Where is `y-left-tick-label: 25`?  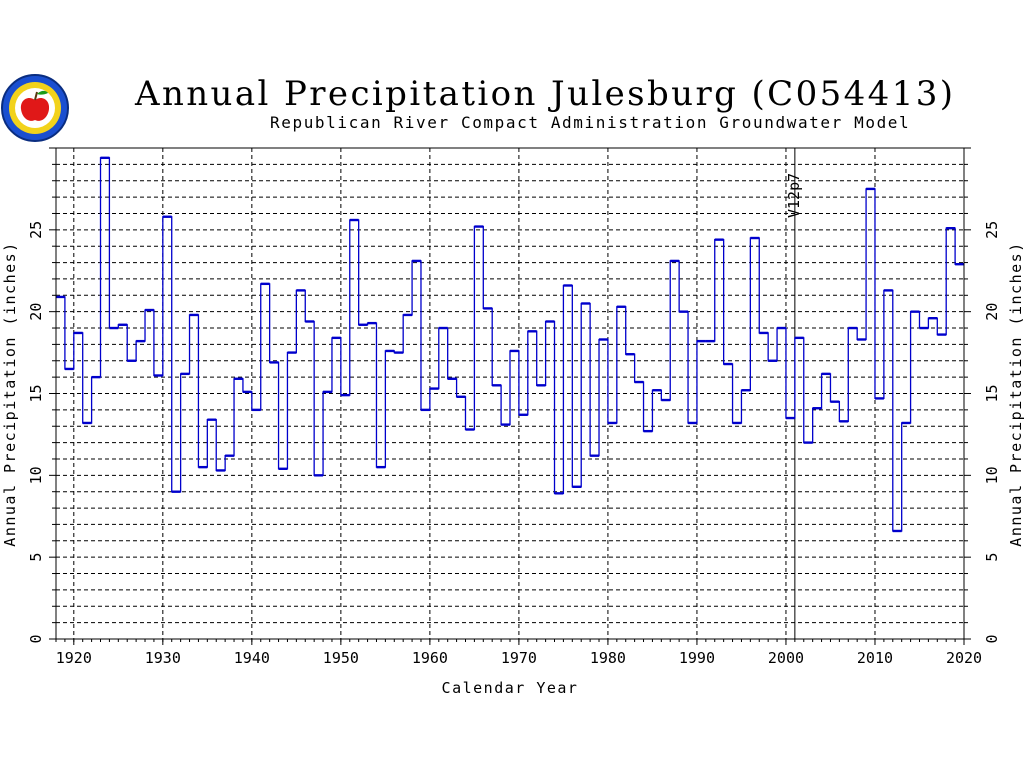
y-left-tick-label: 25 is located at coordinates (36, 230).